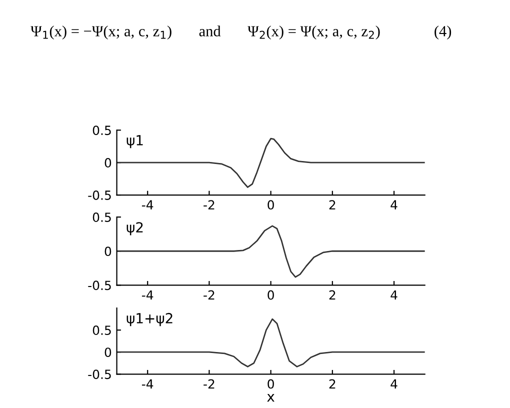 The image size is (510, 408). What do you see at coordinates (149, 319) in the screenshot?
I see `annotation: ψ1+ψ2` at bounding box center [149, 319].